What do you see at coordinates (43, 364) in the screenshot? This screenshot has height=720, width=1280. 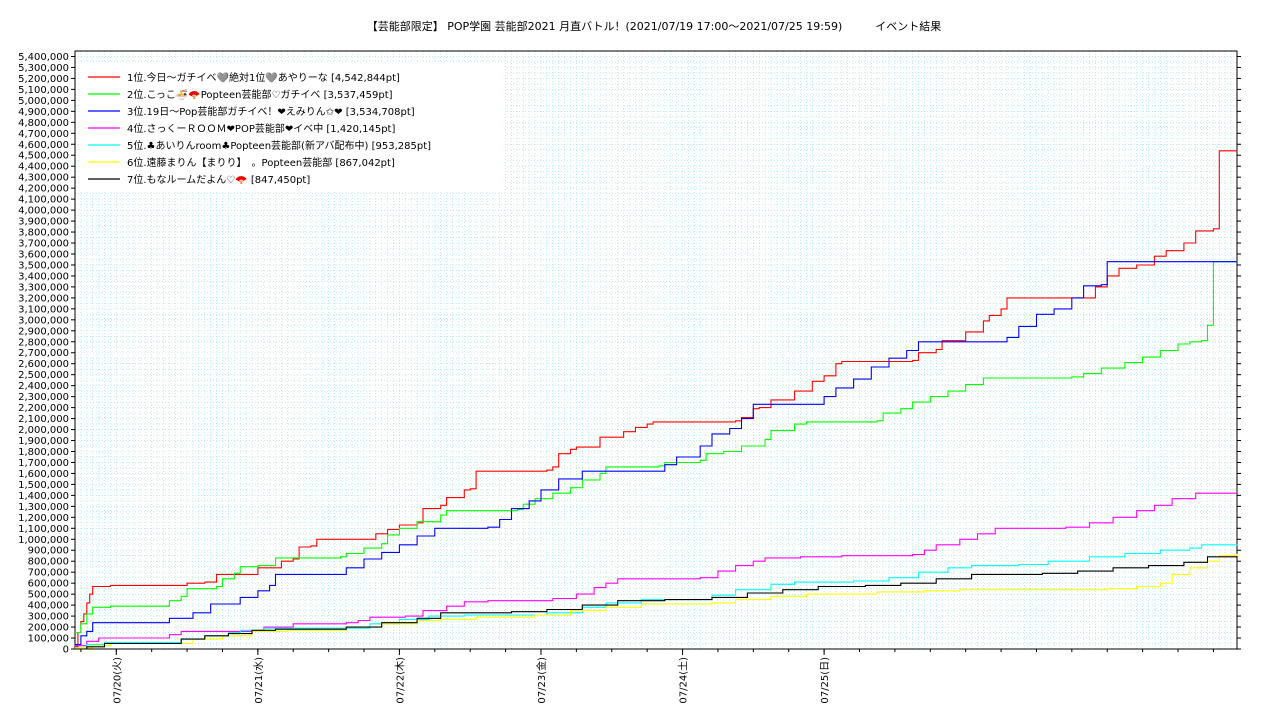 I see `y-tick-label: 2,600,000` at bounding box center [43, 364].